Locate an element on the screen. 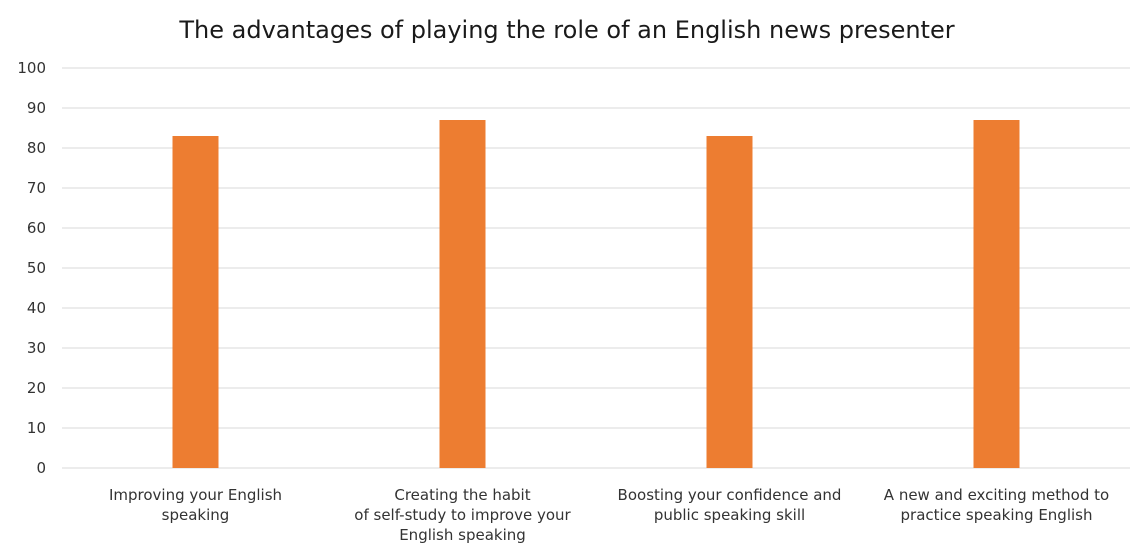 This screenshot has width=1135, height=548. x-tick-label-line: A new and exciting method to is located at coordinates (996, 495).